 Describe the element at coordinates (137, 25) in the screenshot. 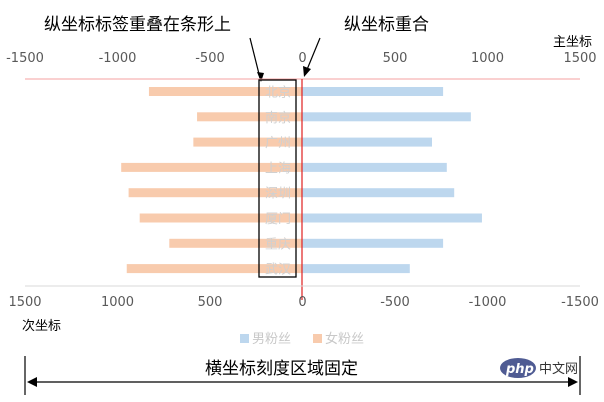

I see `annotation-label-overlap: 纵坐标标签重叠在条形上` at that location.